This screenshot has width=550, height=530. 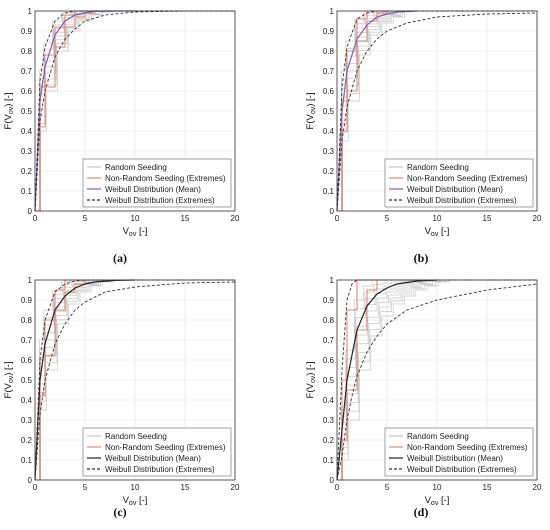 What do you see at coordinates (332, 280) in the screenshot?
I see `y-tick-label: 1` at bounding box center [332, 280].